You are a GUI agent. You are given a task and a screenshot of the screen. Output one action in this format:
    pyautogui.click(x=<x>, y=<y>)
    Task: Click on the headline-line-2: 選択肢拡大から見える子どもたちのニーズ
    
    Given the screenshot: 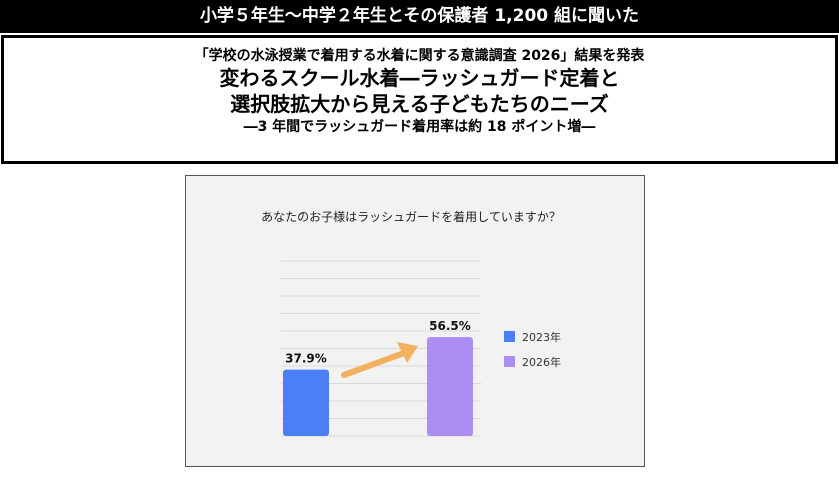 What is the action you would take?
    pyautogui.click(x=419, y=104)
    